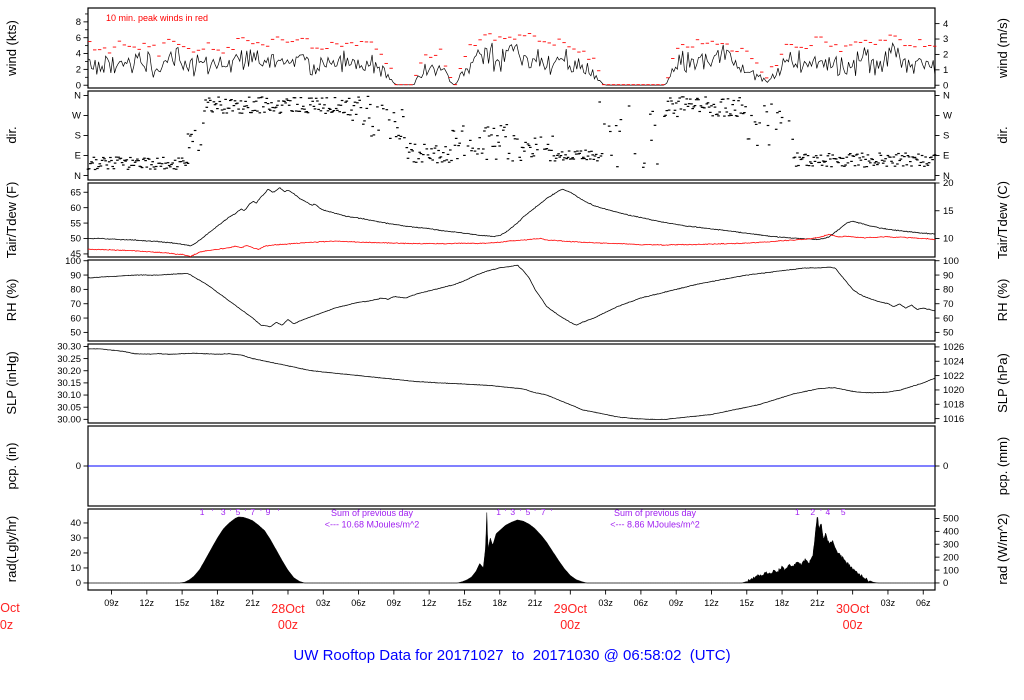 The height and width of the screenshot is (700, 1024). I want to click on date-label: 30Oct, so click(853, 609).